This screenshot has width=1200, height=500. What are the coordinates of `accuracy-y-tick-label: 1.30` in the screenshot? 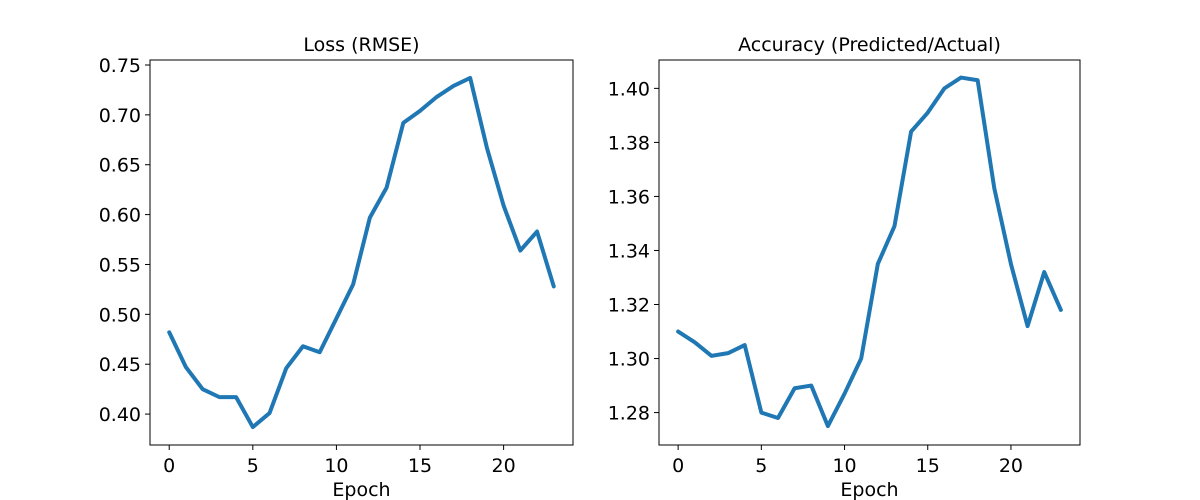 It's located at (629, 360).